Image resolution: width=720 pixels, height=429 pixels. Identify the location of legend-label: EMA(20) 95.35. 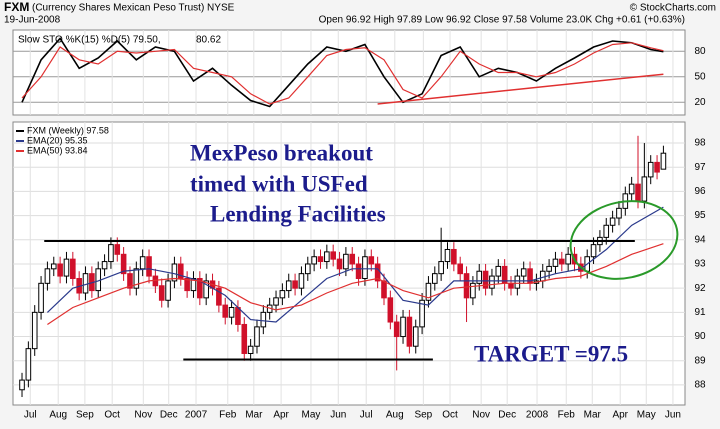
(57, 140).